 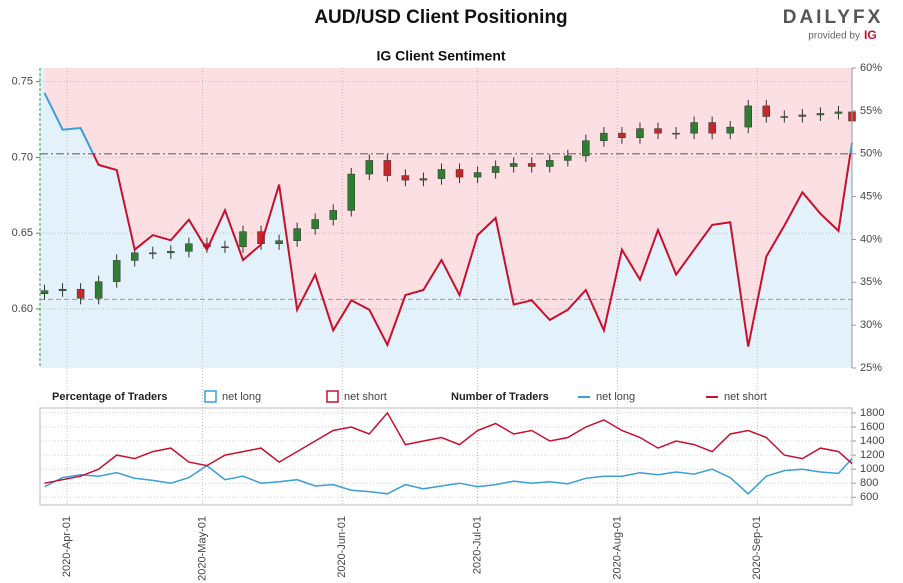 What do you see at coordinates (22, 82) in the screenshot?
I see `y-tick-label: 0.75` at bounding box center [22, 82].